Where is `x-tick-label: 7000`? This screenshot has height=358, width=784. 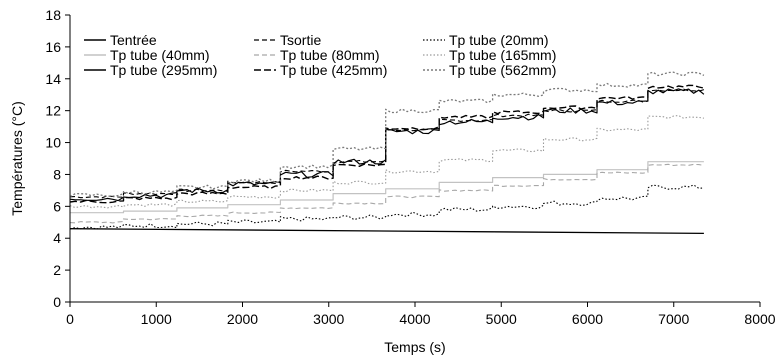
x-tick-label: 7000 is located at coordinates (673, 319).